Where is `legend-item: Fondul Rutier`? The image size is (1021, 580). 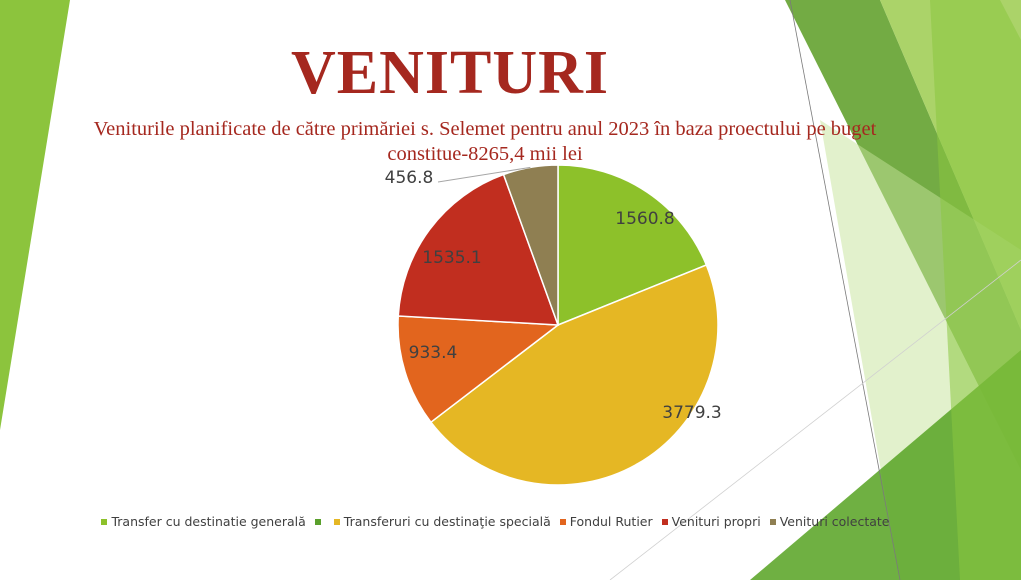 legend-item: Fondul Rutier is located at coordinates (606, 521).